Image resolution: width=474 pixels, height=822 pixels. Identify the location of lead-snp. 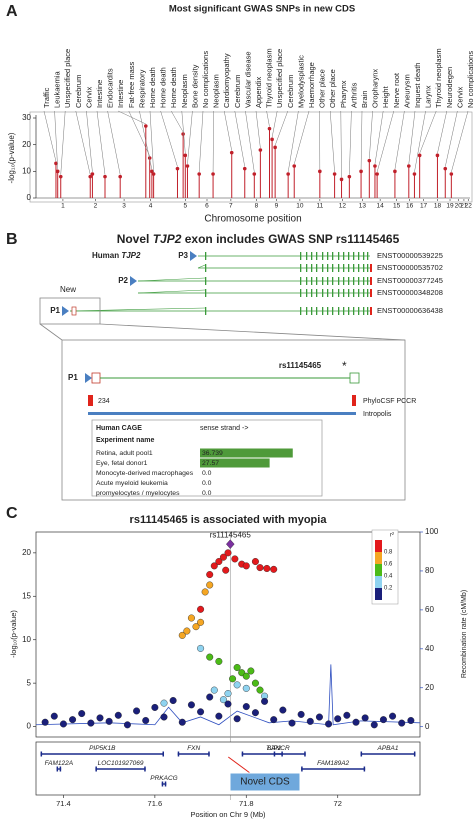
(230, 544).